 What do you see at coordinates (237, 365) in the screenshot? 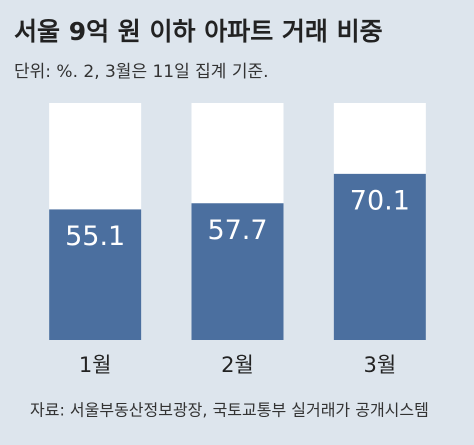
I see `x-tick-label: 2월` at bounding box center [237, 365].